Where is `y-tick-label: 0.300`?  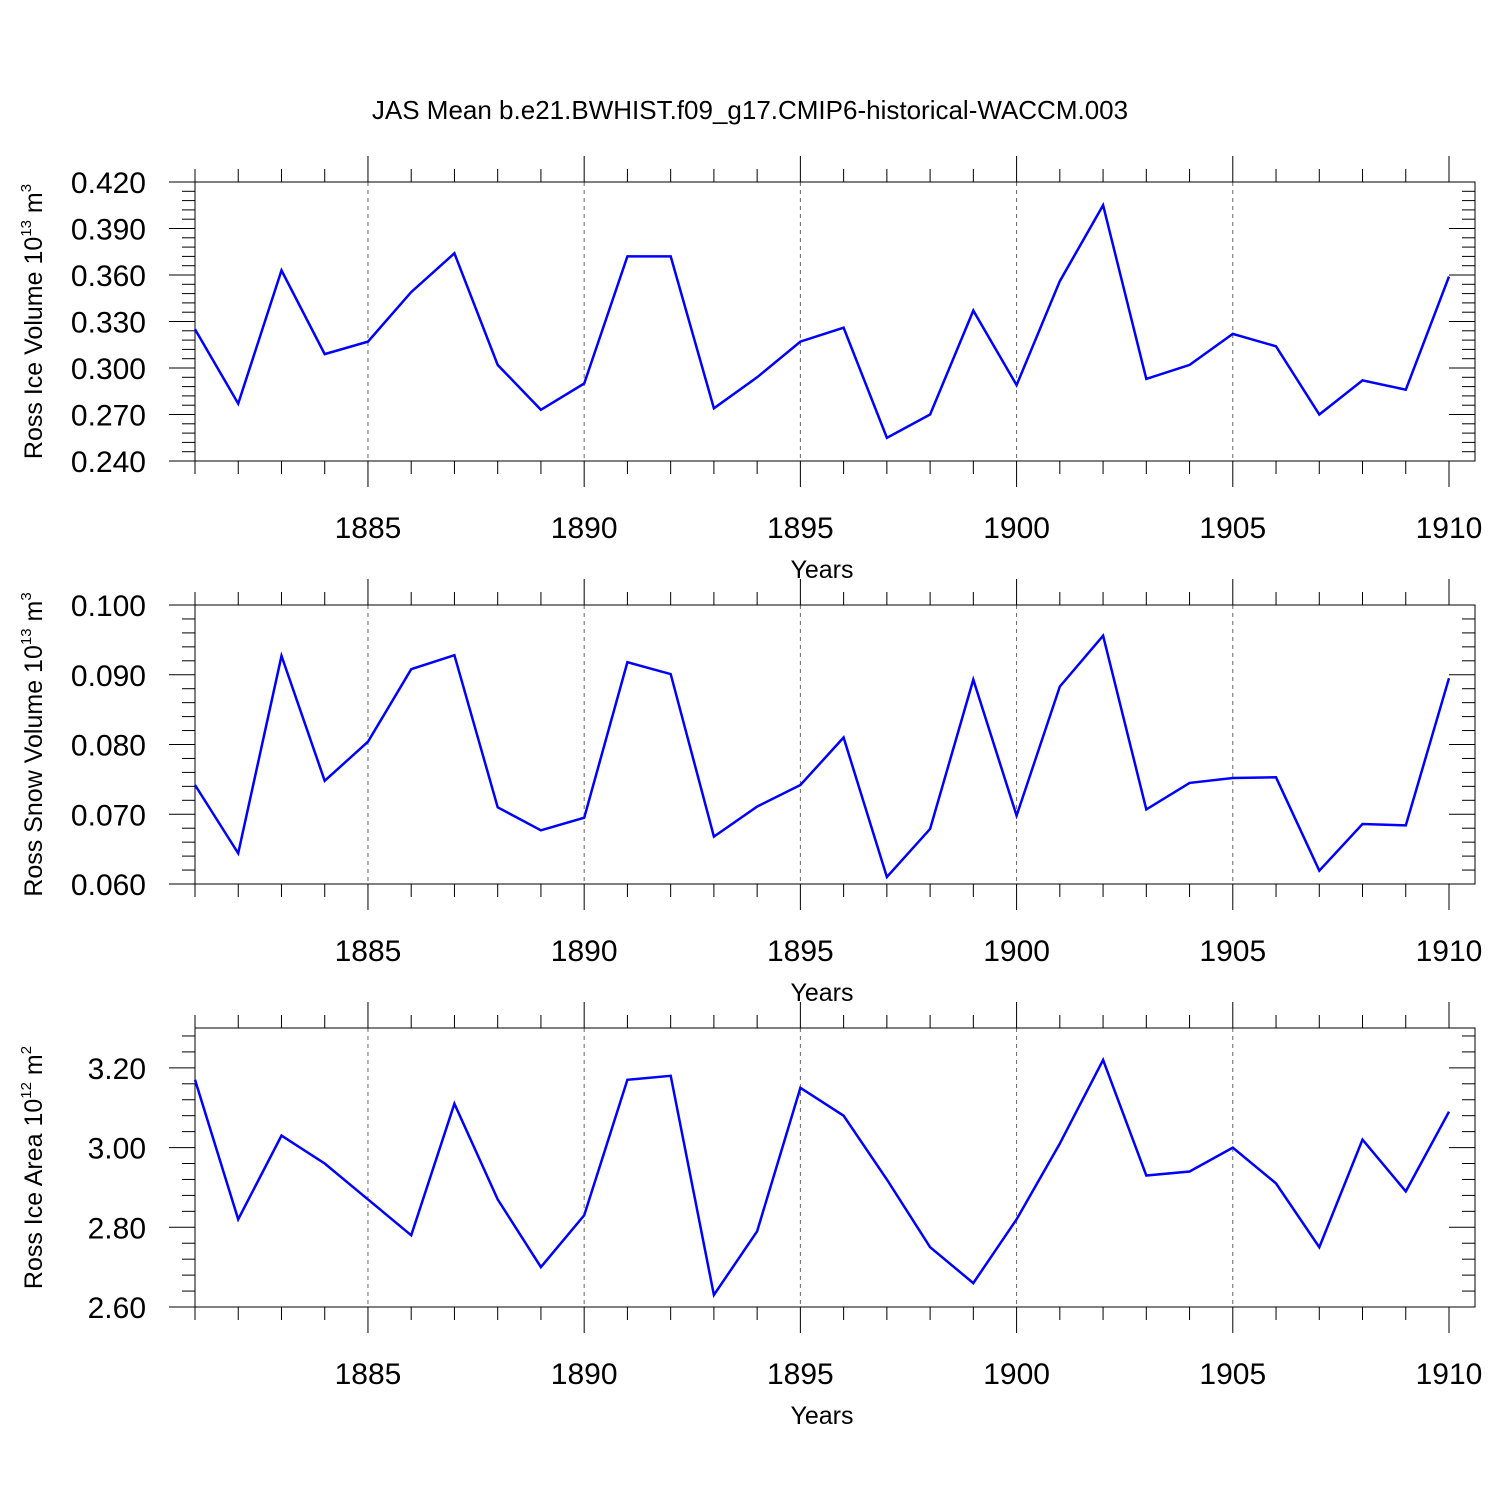 y-tick-label: 0.300 is located at coordinates (108, 369).